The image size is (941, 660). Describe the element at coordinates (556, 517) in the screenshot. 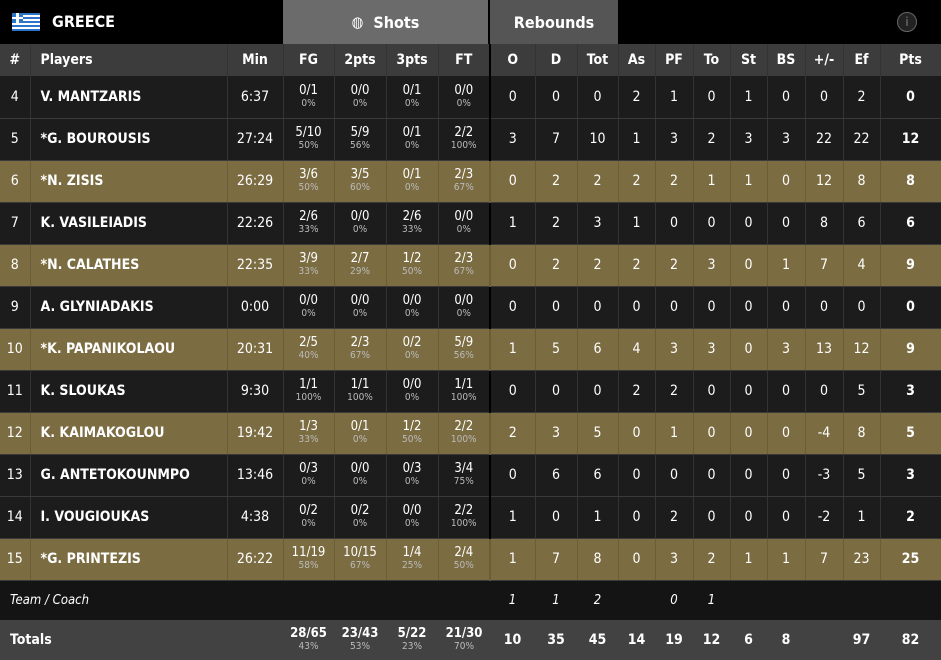

I see `d-stat: 0` at that location.